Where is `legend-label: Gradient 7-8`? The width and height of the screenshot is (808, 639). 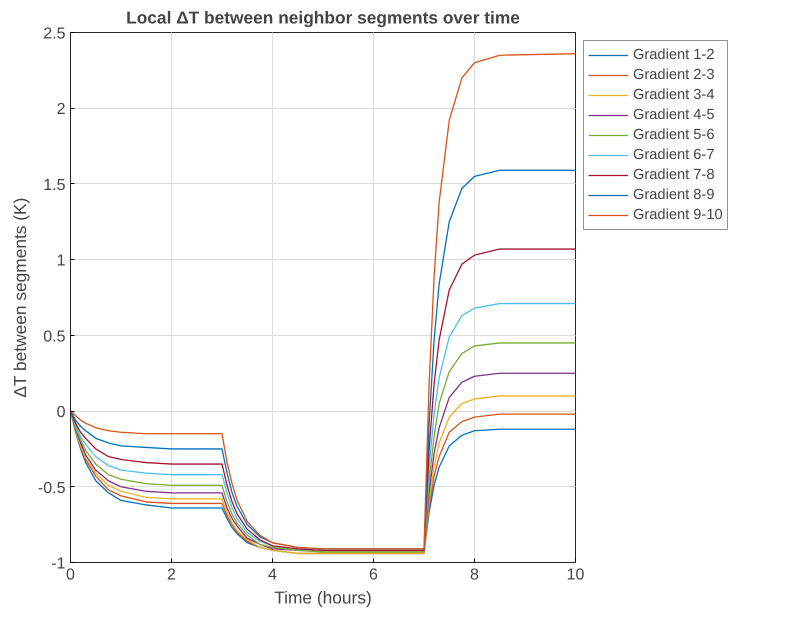 legend-label: Gradient 7-8 is located at coordinates (673, 175).